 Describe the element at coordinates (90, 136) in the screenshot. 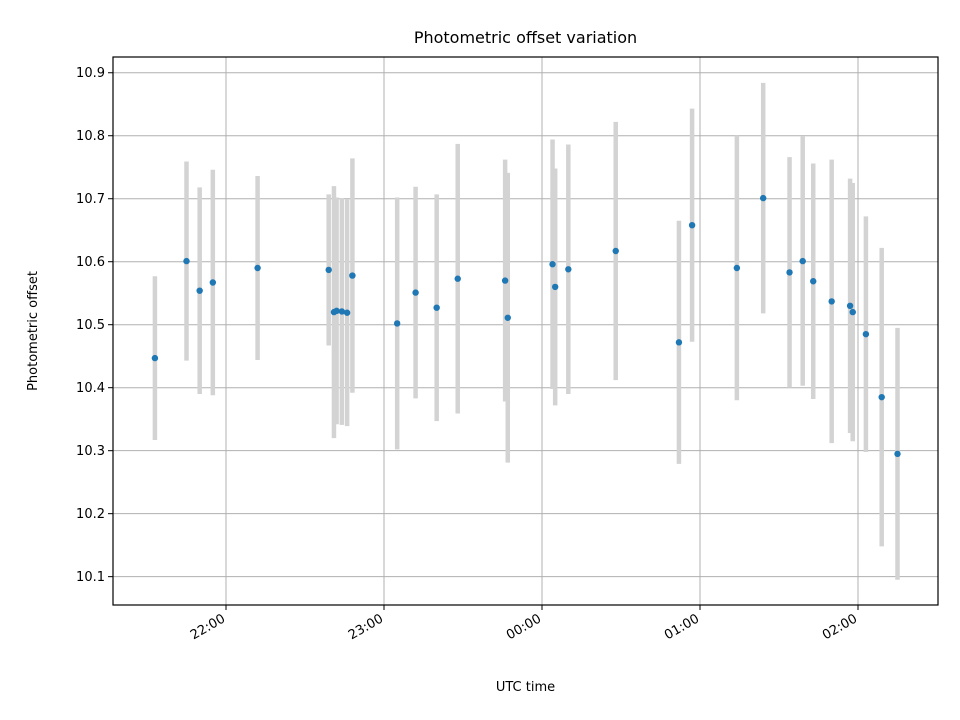

I see `y-tick-label: 10.8` at that location.